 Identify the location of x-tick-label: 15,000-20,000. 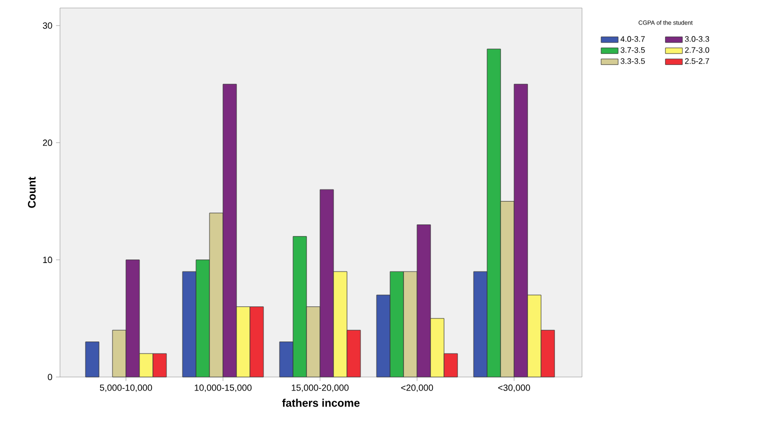
(320, 388).